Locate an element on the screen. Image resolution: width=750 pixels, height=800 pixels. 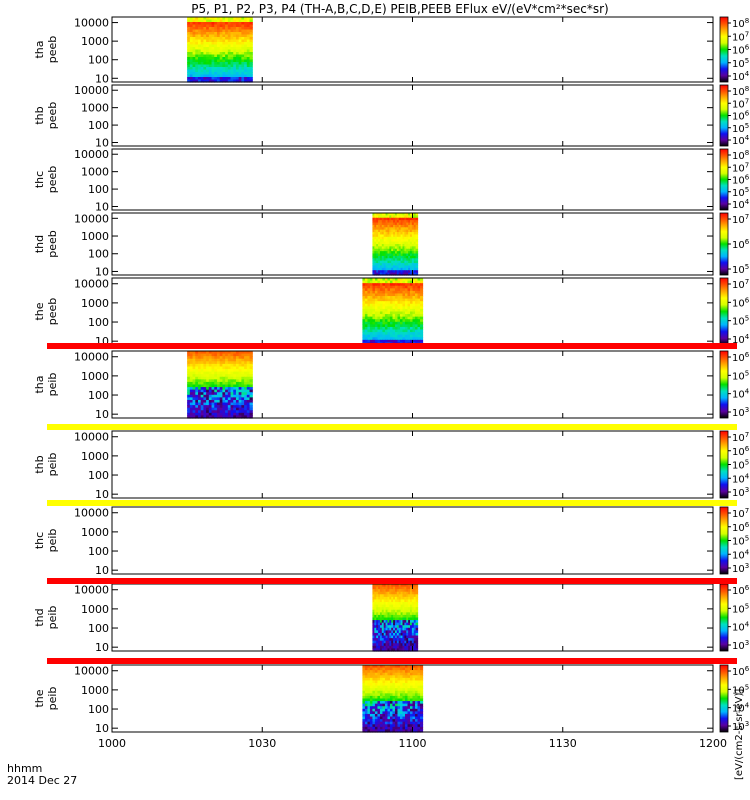
panel-label-line1: the is located at coordinates (39, 311).